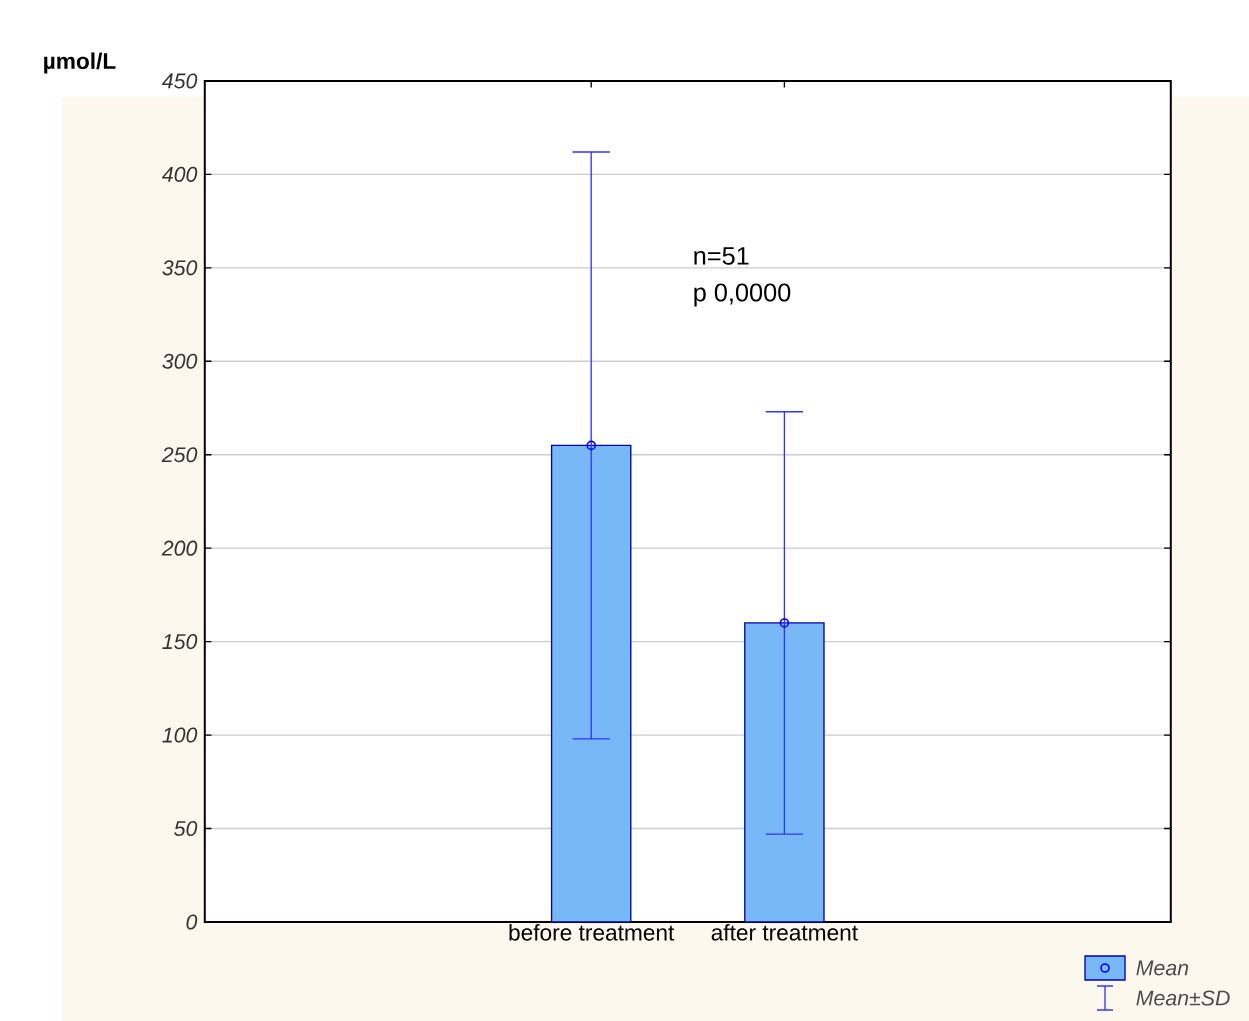 The height and width of the screenshot is (1021, 1249). Describe the element at coordinates (592, 932) in the screenshot. I see `x-tick-label: before treatment` at that location.